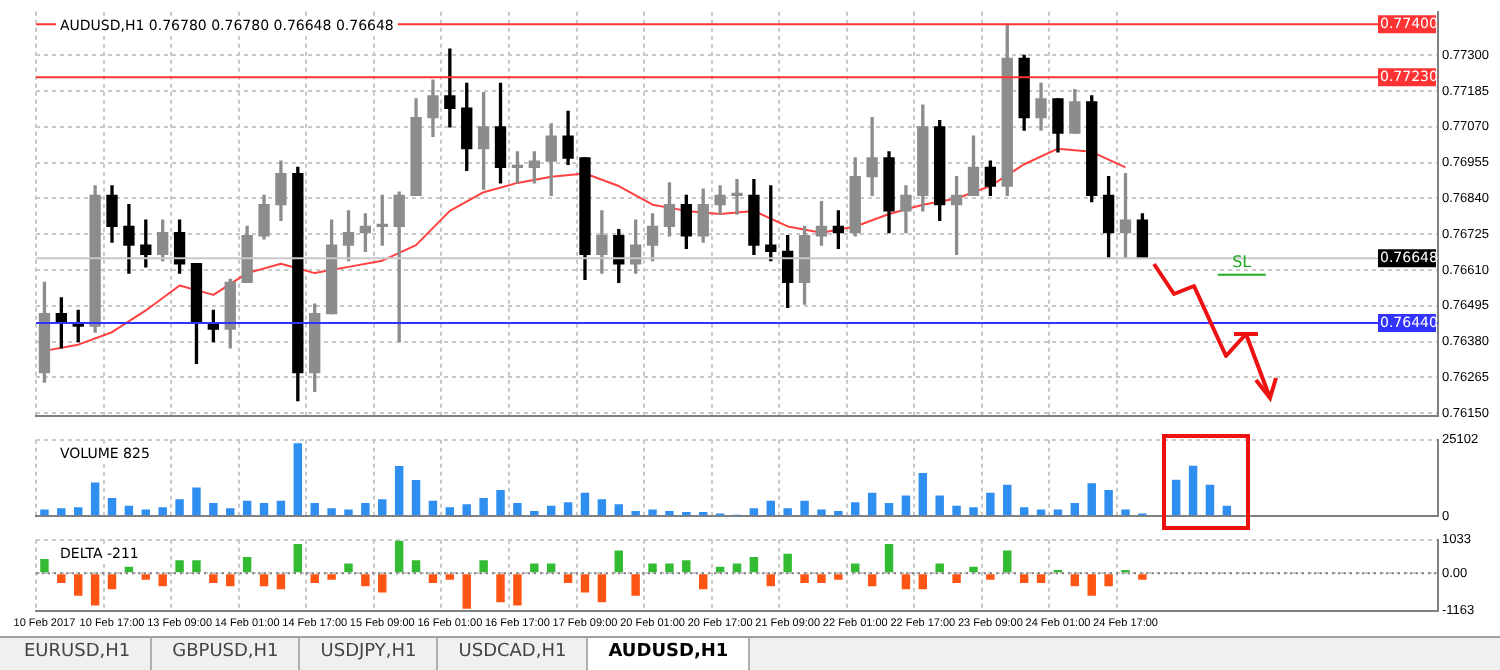 Image resolution: width=1500 pixels, height=670 pixels. What do you see at coordinates (669, 654) in the screenshot?
I see `text: AUDUSD,H1` at bounding box center [669, 654].